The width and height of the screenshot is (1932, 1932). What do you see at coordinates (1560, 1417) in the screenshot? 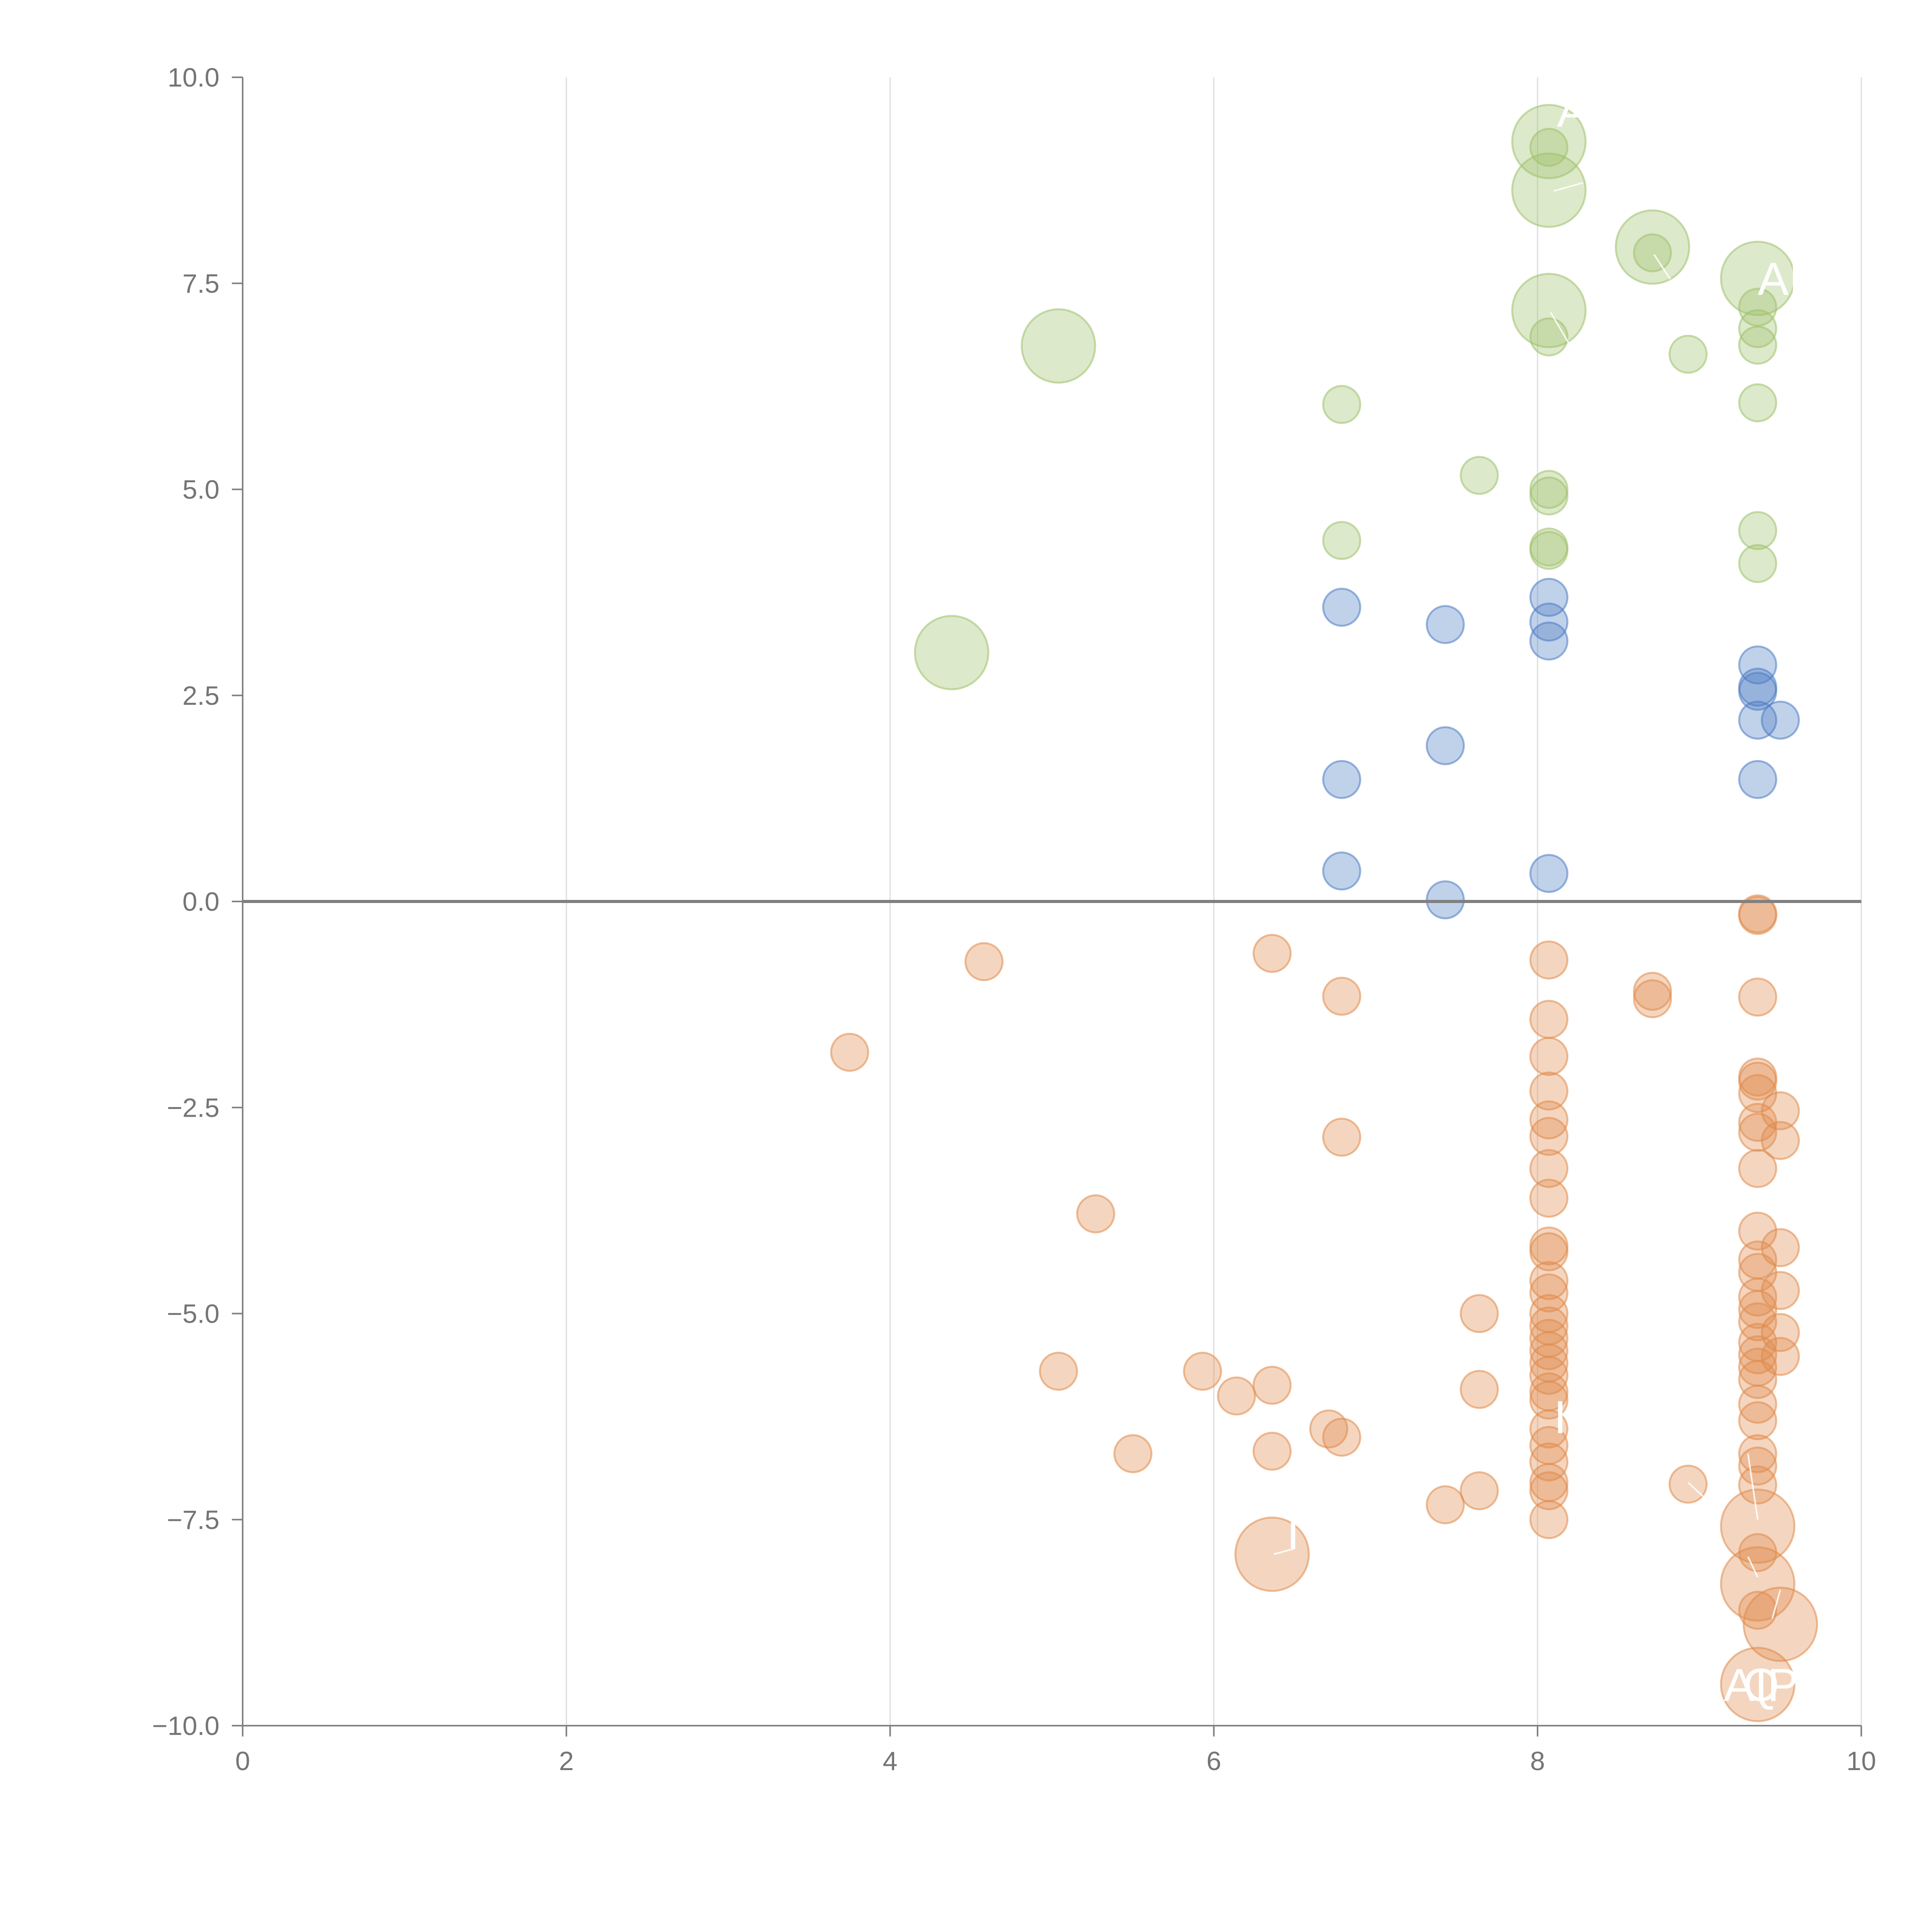
I see `annotation-label: I` at bounding box center [1560, 1417].